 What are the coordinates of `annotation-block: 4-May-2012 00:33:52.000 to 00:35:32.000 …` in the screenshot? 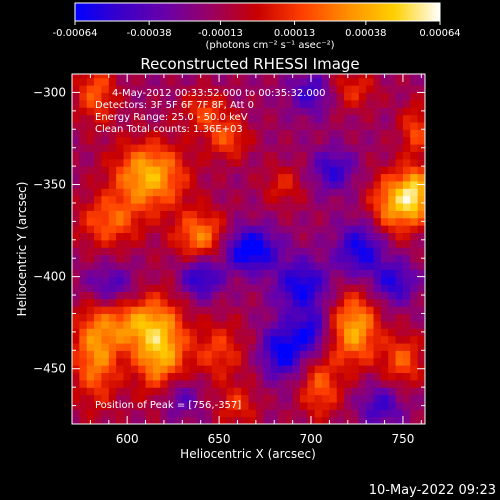 It's located at (210, 111).